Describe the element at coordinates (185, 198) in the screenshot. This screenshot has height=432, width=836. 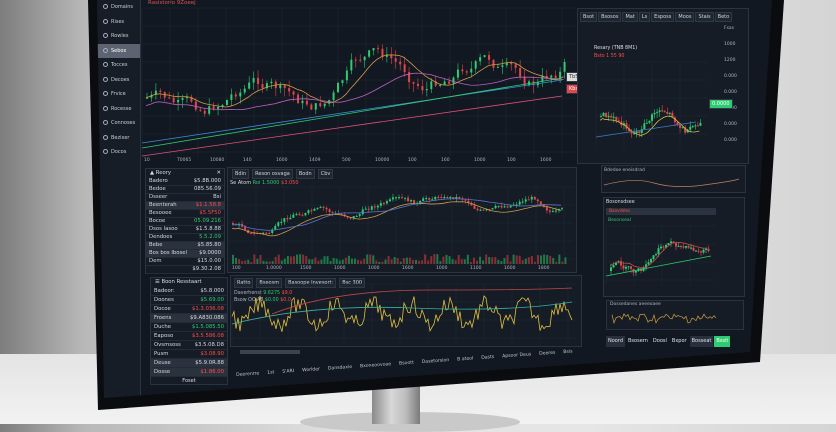
I see `list-item: Dsseer Bsi` at that location.